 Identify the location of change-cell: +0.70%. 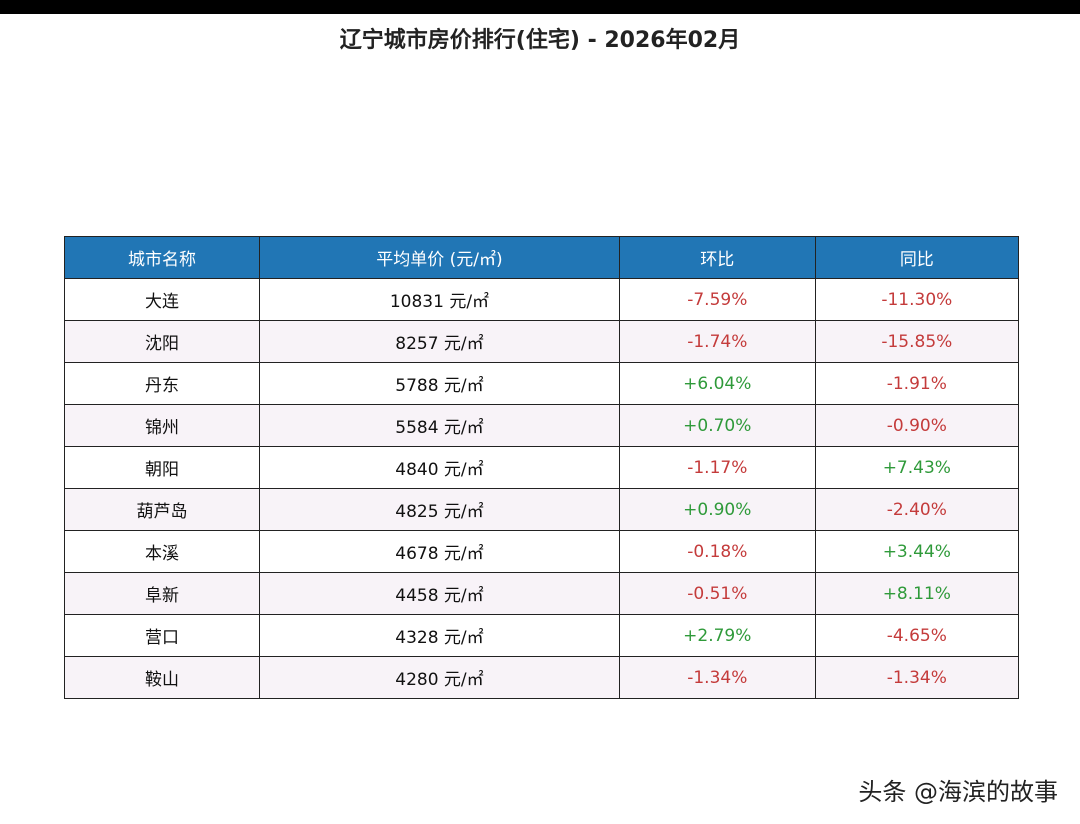
(717, 425).